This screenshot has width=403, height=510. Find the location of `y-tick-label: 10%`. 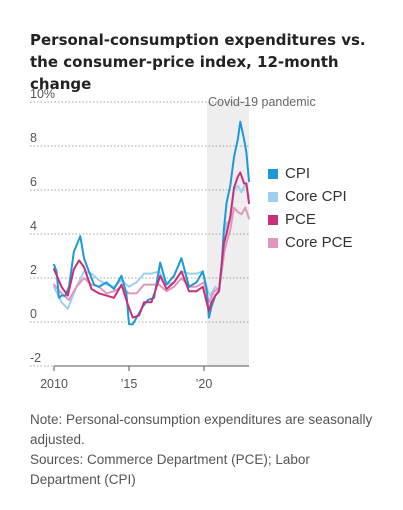

y-tick-label: 10% is located at coordinates (42, 94).